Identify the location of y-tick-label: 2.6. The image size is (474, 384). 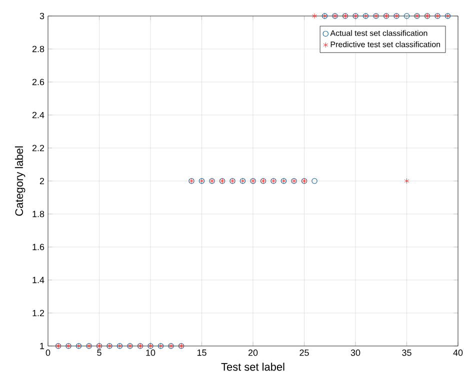
(38, 82).